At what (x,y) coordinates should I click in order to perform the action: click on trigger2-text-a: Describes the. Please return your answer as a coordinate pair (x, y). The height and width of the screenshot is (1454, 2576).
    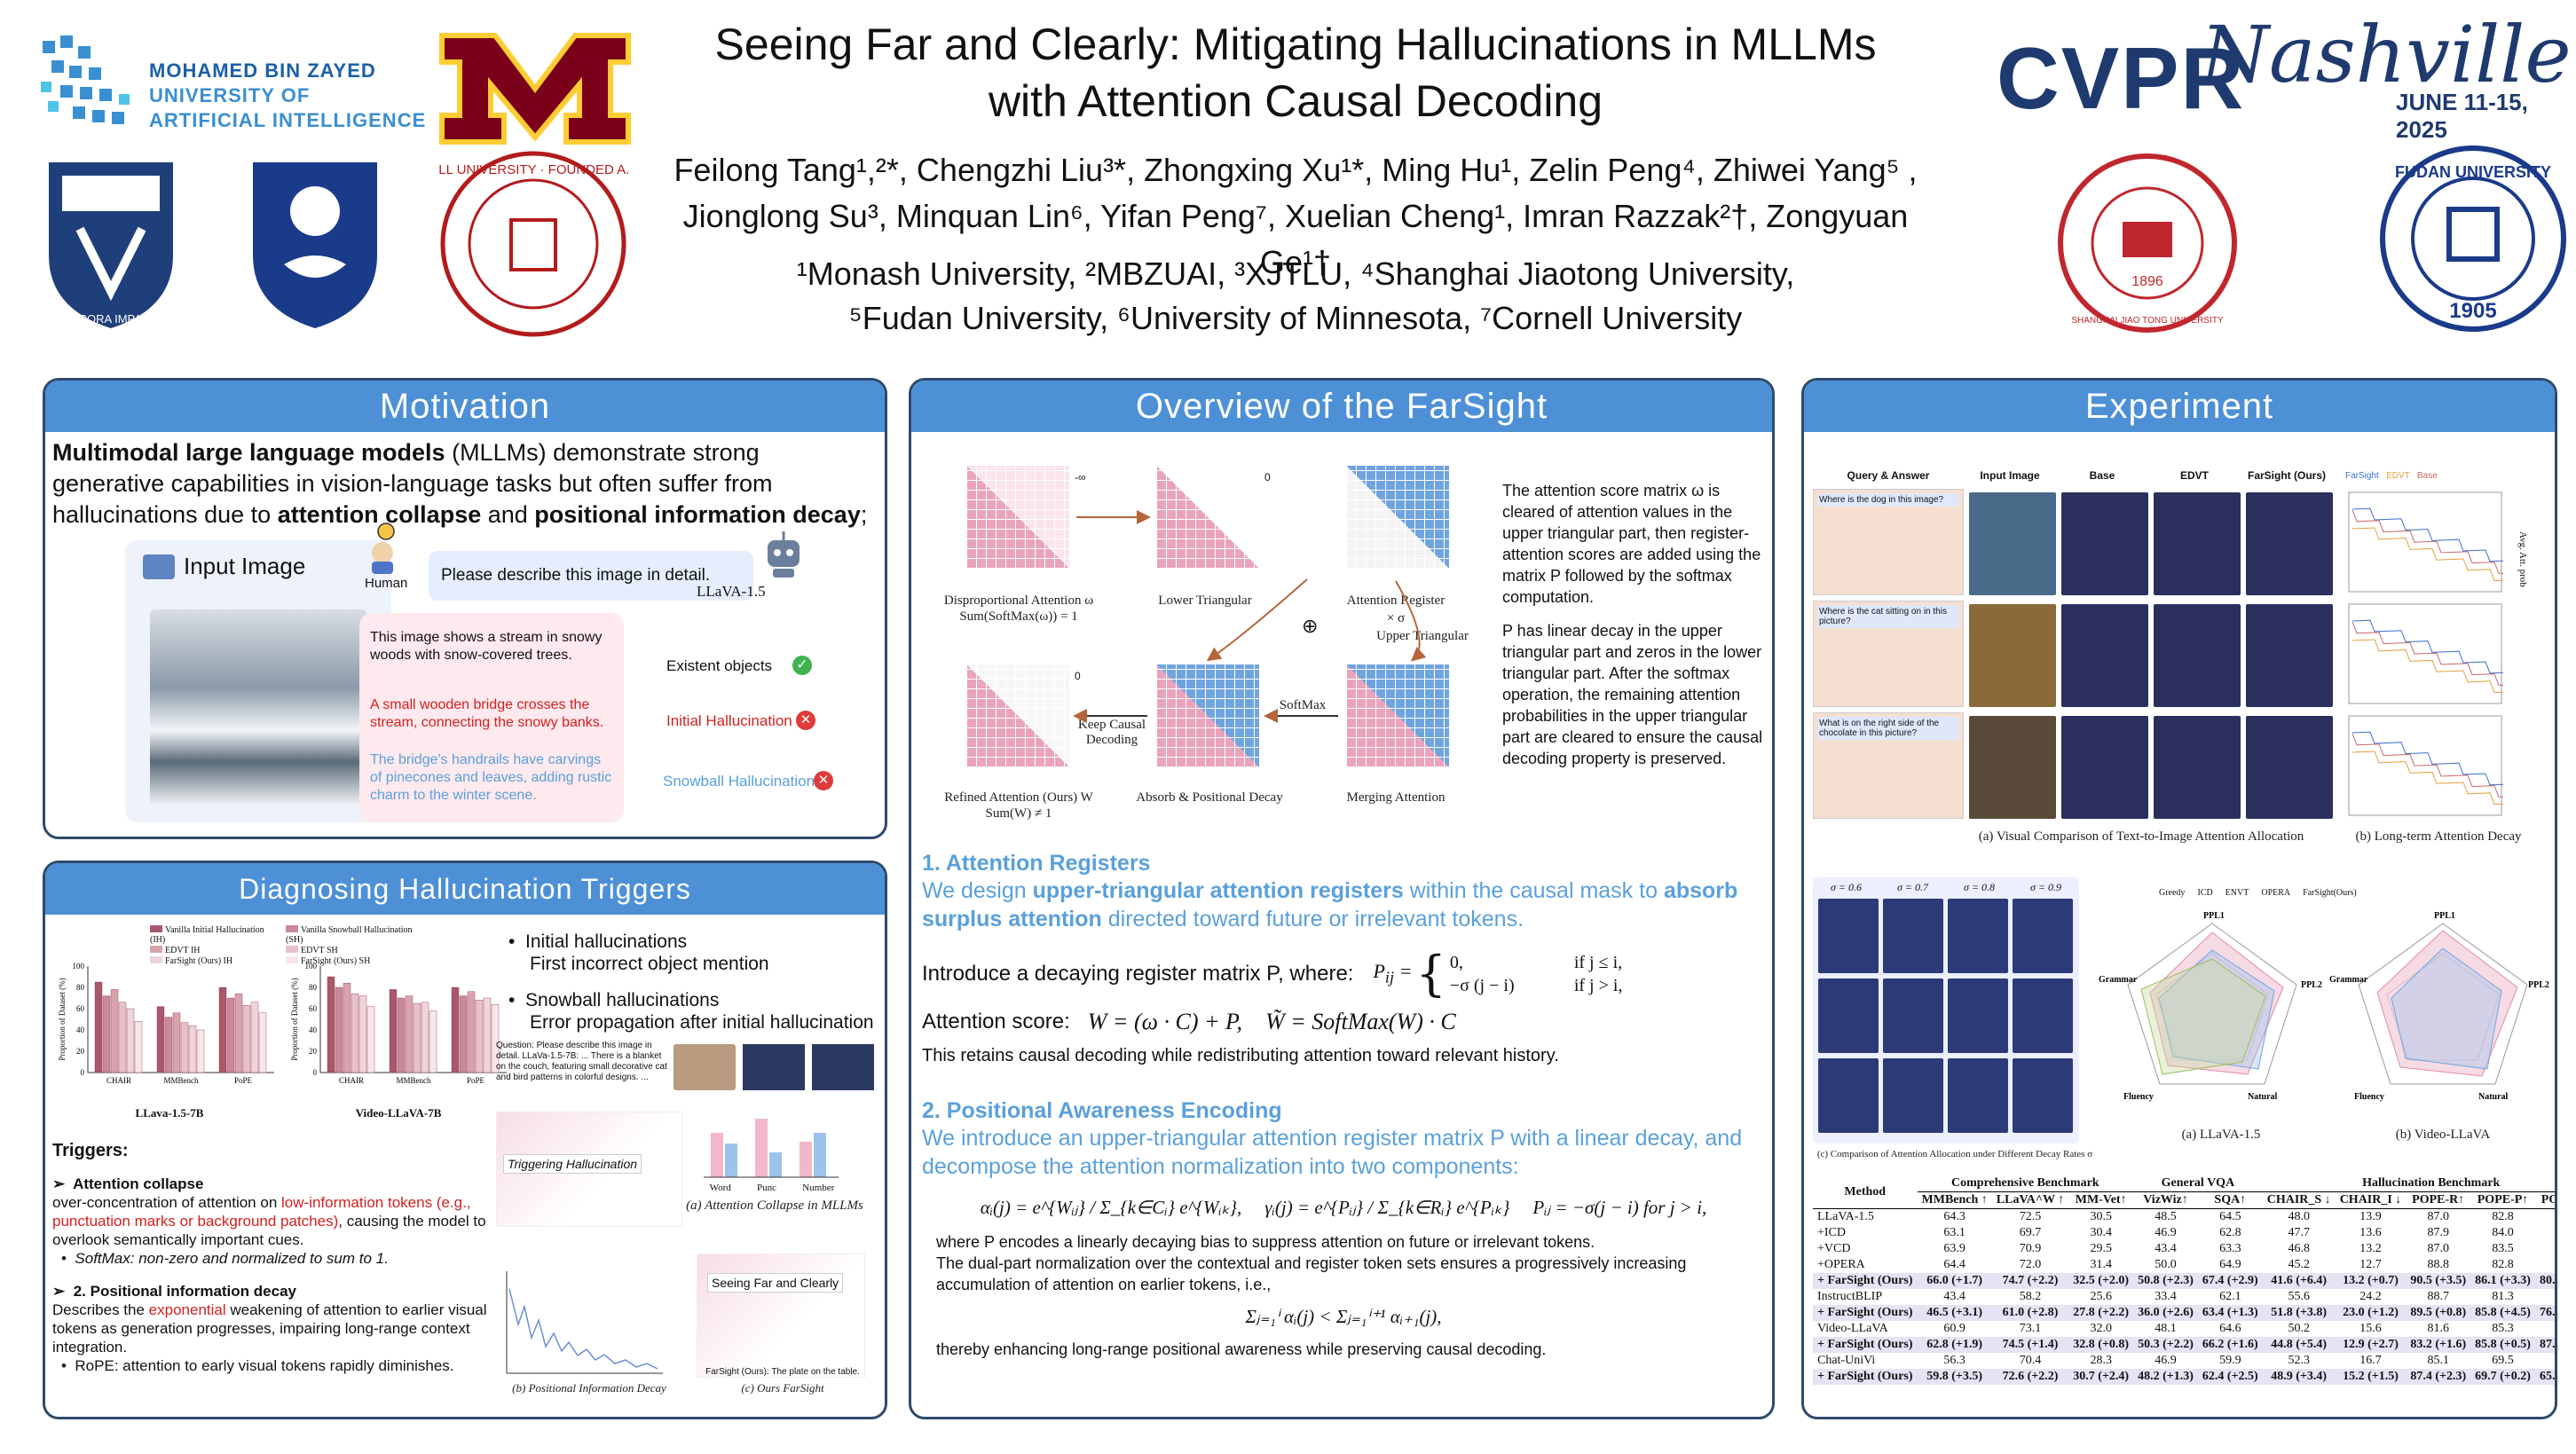
    Looking at the image, I should click on (101, 1309).